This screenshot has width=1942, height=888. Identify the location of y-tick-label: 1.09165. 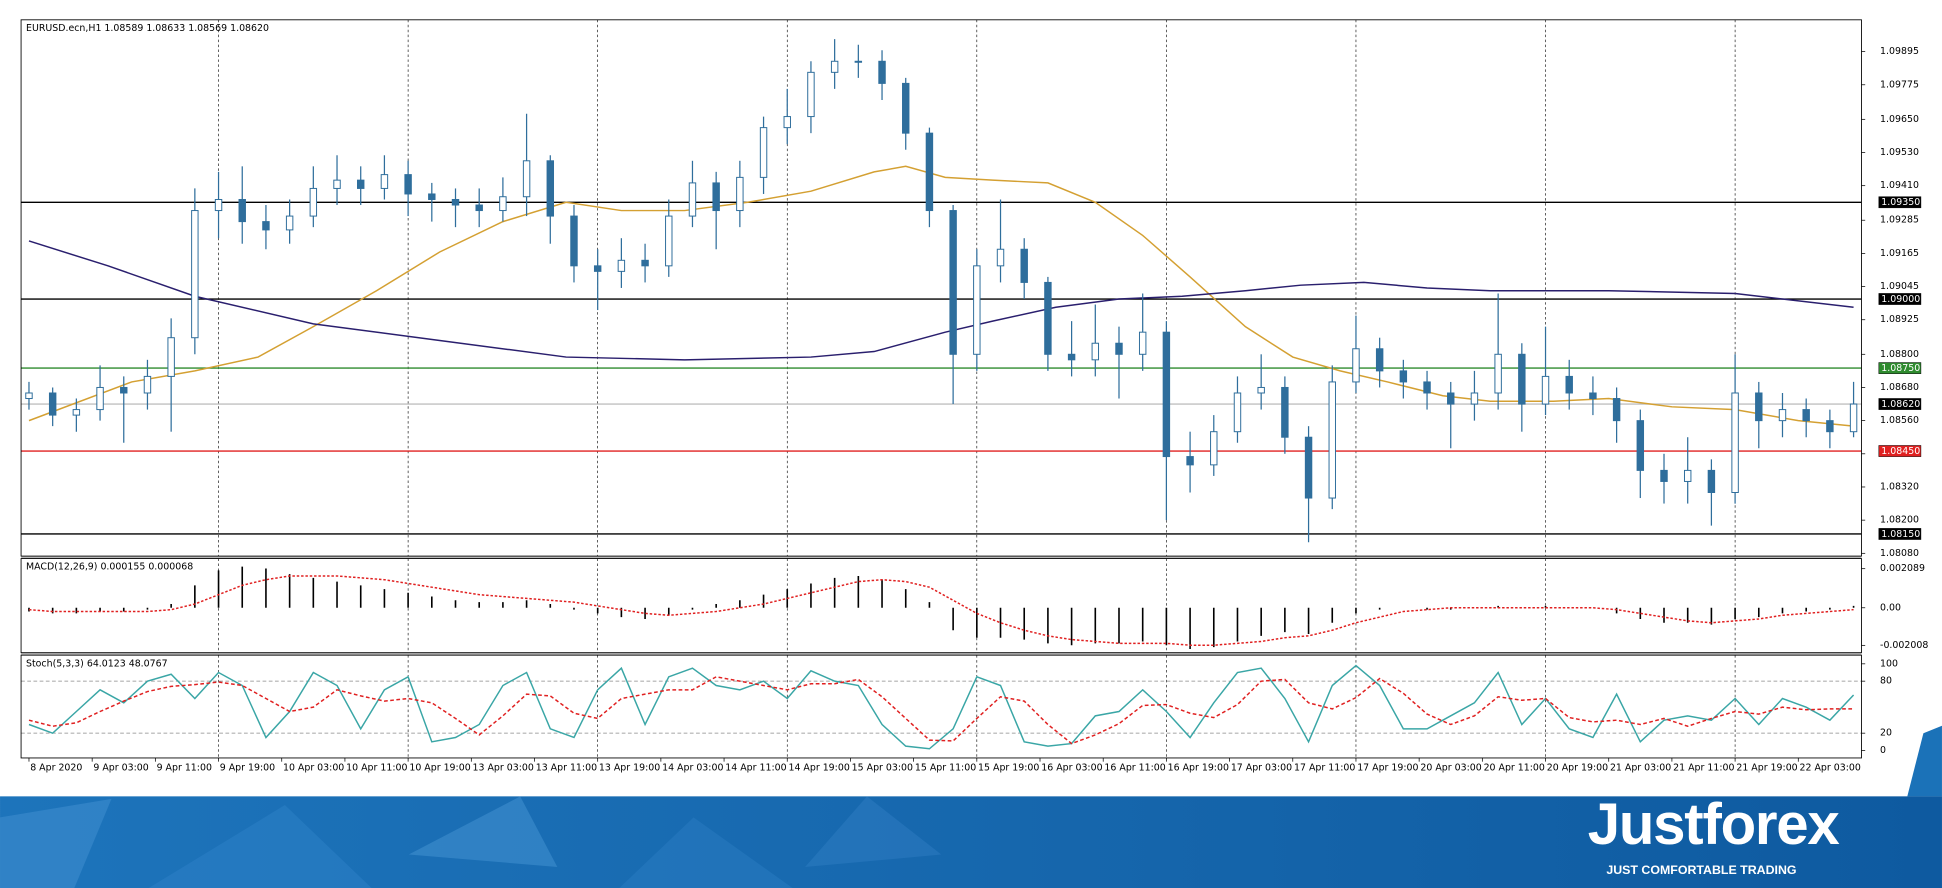
(1899, 253).